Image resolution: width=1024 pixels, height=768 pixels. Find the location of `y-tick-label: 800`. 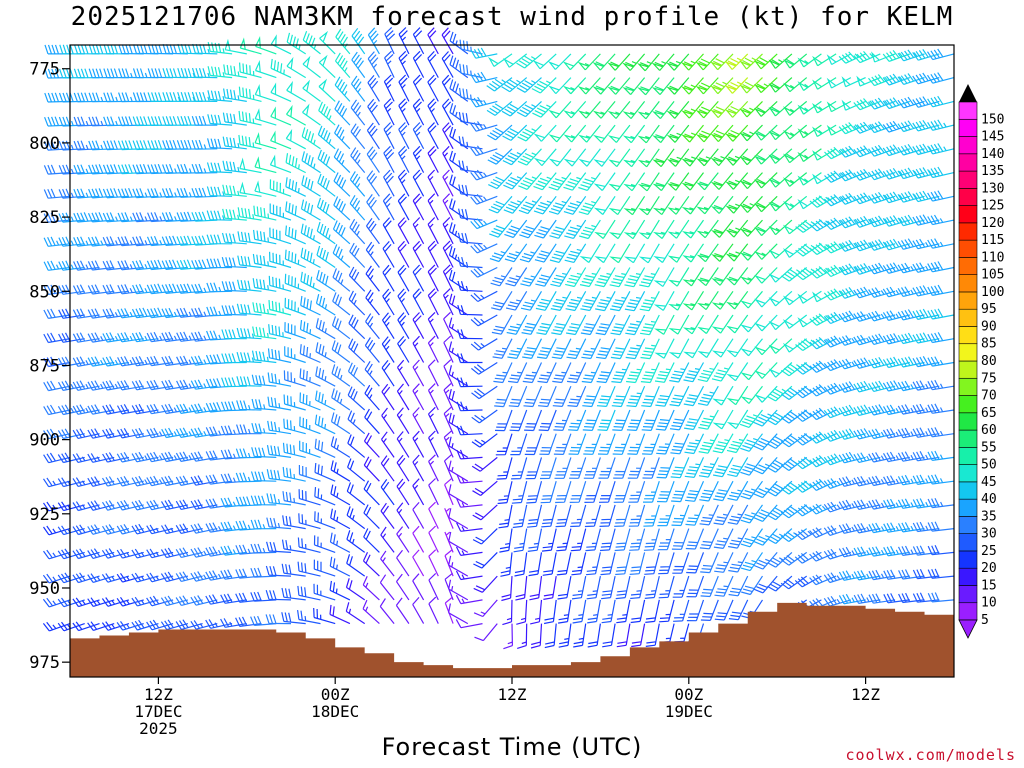

y-tick-label: 800 is located at coordinates (44, 144).